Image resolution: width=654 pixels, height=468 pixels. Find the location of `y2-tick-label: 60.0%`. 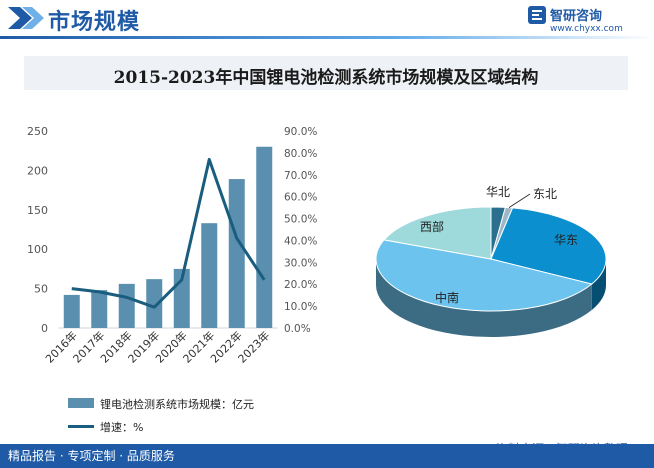

y2-tick-label: 60.0% is located at coordinates (300, 198).